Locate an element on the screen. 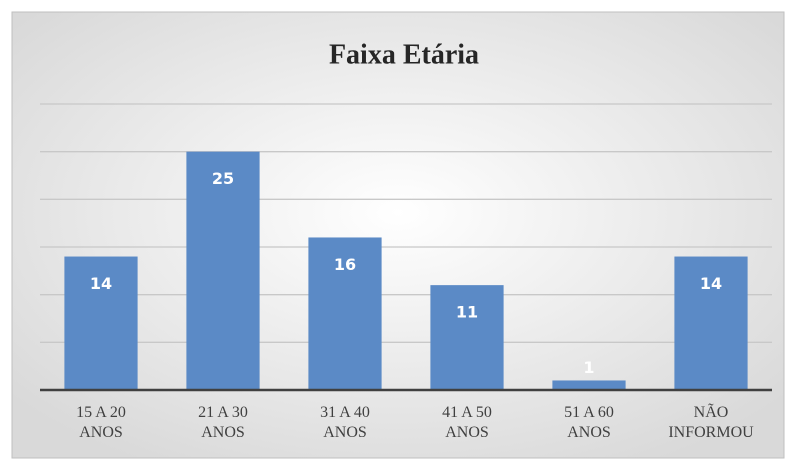  x-tick-label: 21 A 30 ANOS is located at coordinates (223, 422).